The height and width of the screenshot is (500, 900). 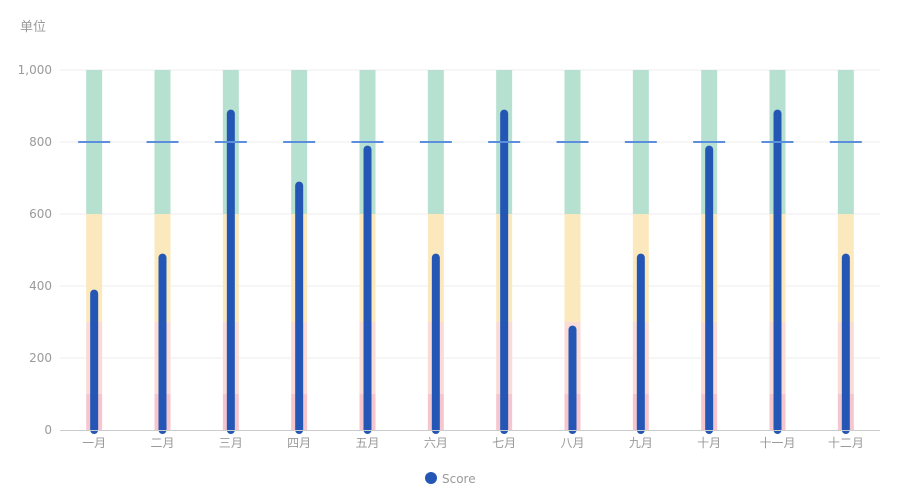 I want to click on x-tick-label: 九月, so click(x=641, y=443).